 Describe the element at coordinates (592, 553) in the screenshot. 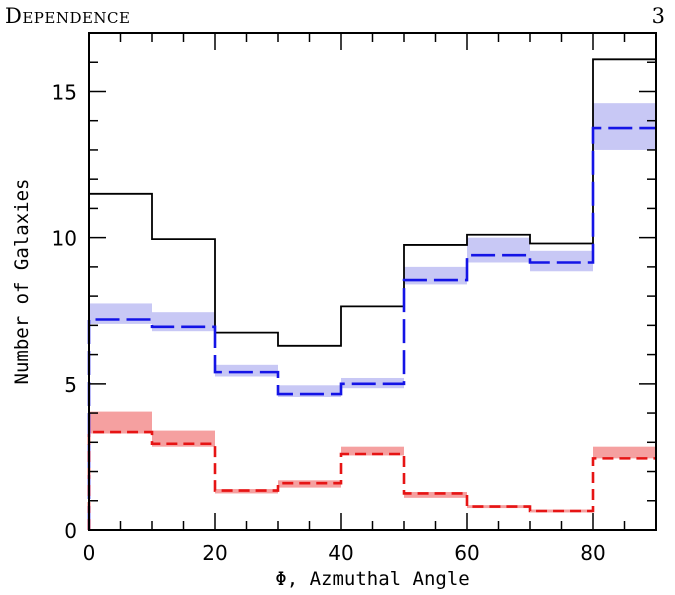

I see `x-tick-label: 80` at that location.